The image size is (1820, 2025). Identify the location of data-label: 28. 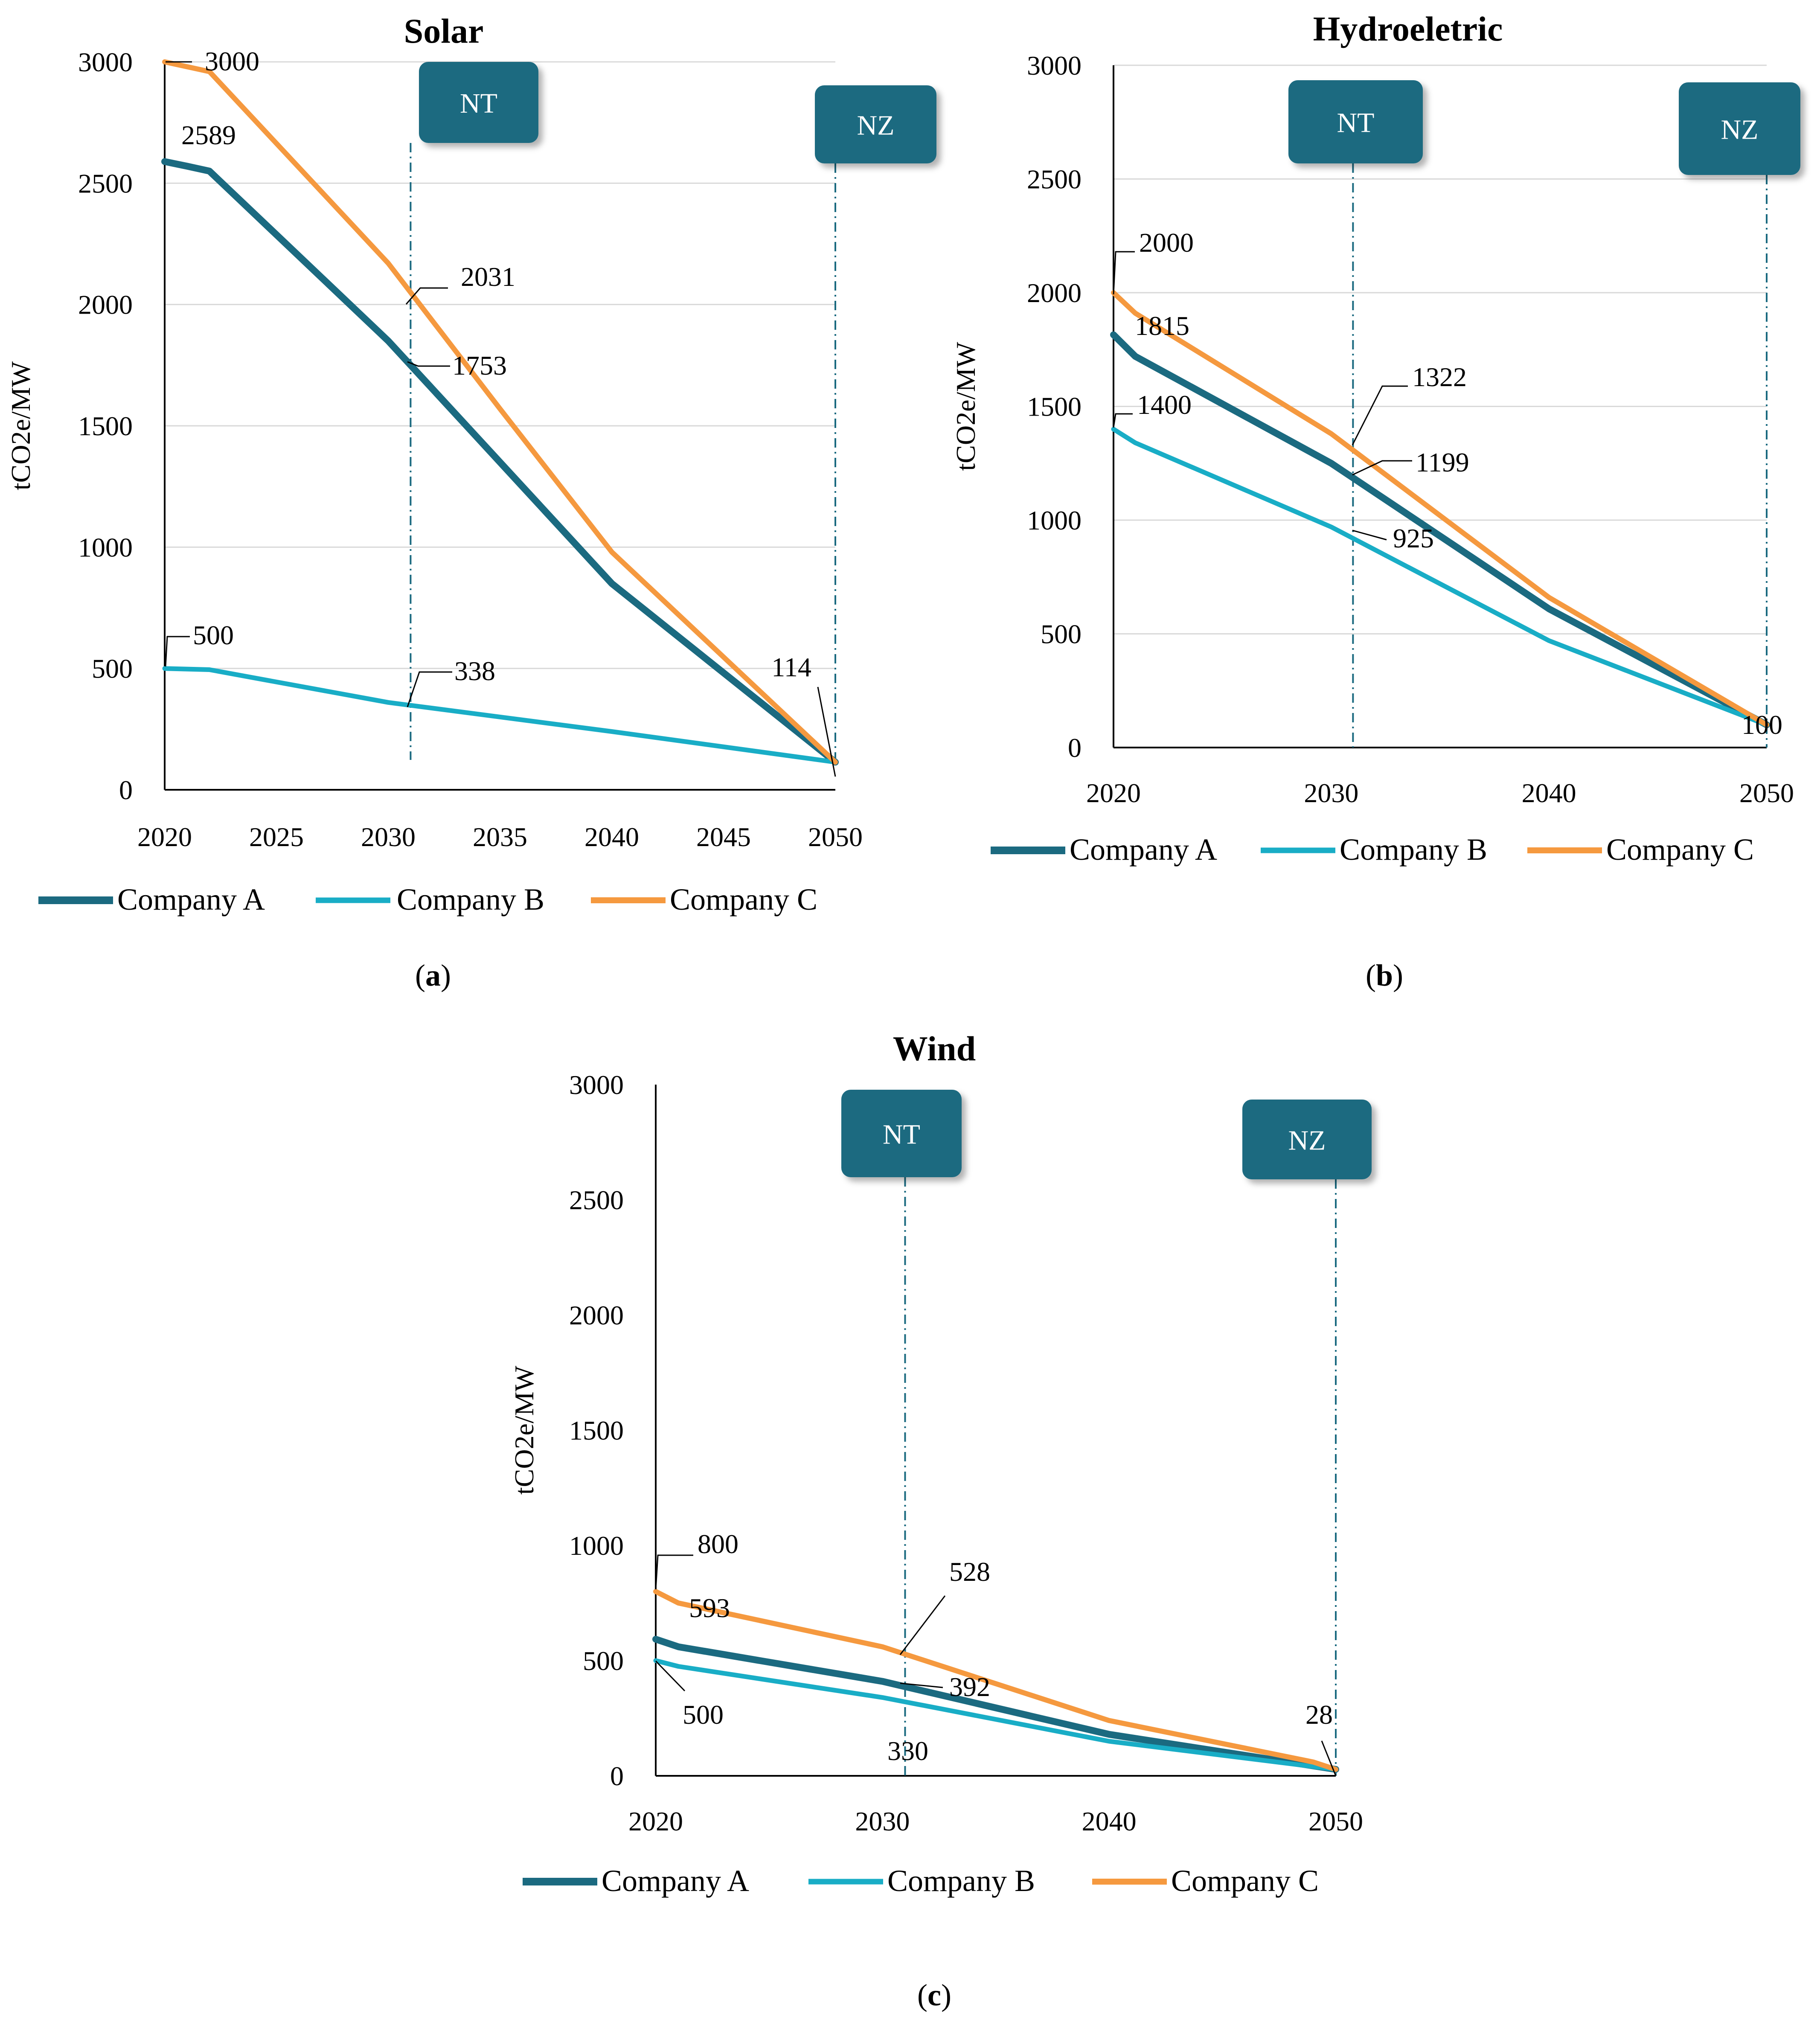
(1319, 1715).